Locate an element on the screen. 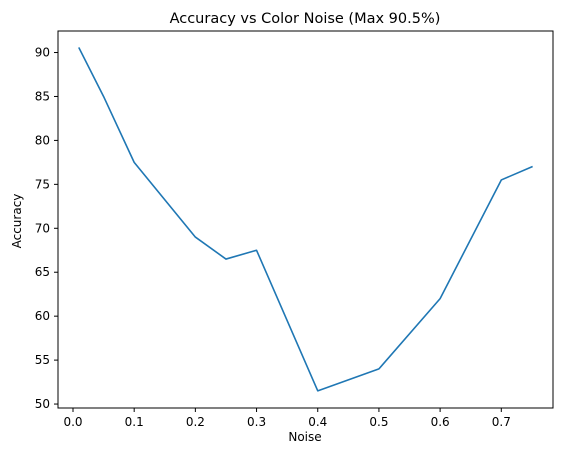 This screenshot has width=562, height=455. x-tick-label: 0.2 is located at coordinates (195, 422).